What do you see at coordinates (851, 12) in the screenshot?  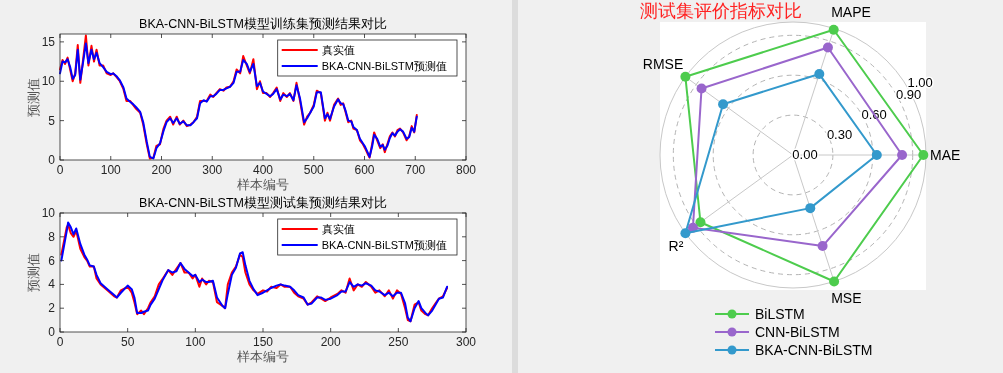 I see `spoke-label: MAPE` at bounding box center [851, 12].